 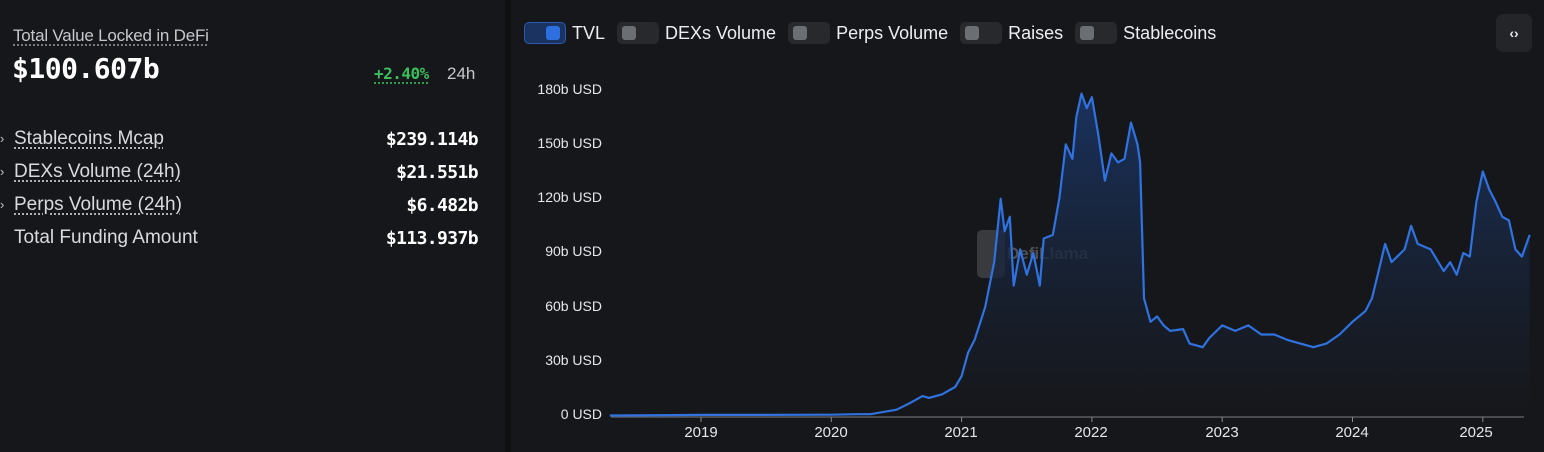 What do you see at coordinates (1476, 432) in the screenshot?
I see `x-tick: 2025` at bounding box center [1476, 432].